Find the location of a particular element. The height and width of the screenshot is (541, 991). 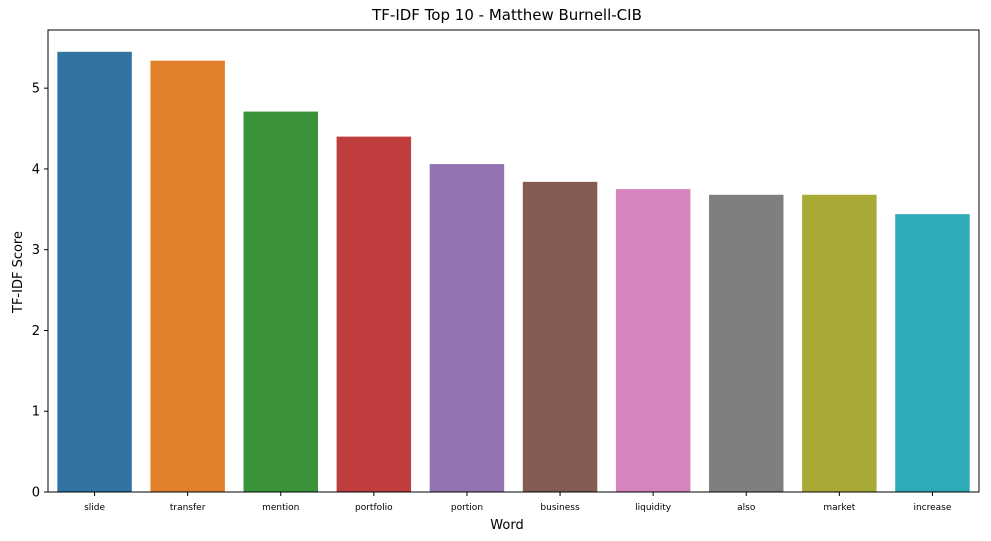

bar-increase is located at coordinates (932, 353).